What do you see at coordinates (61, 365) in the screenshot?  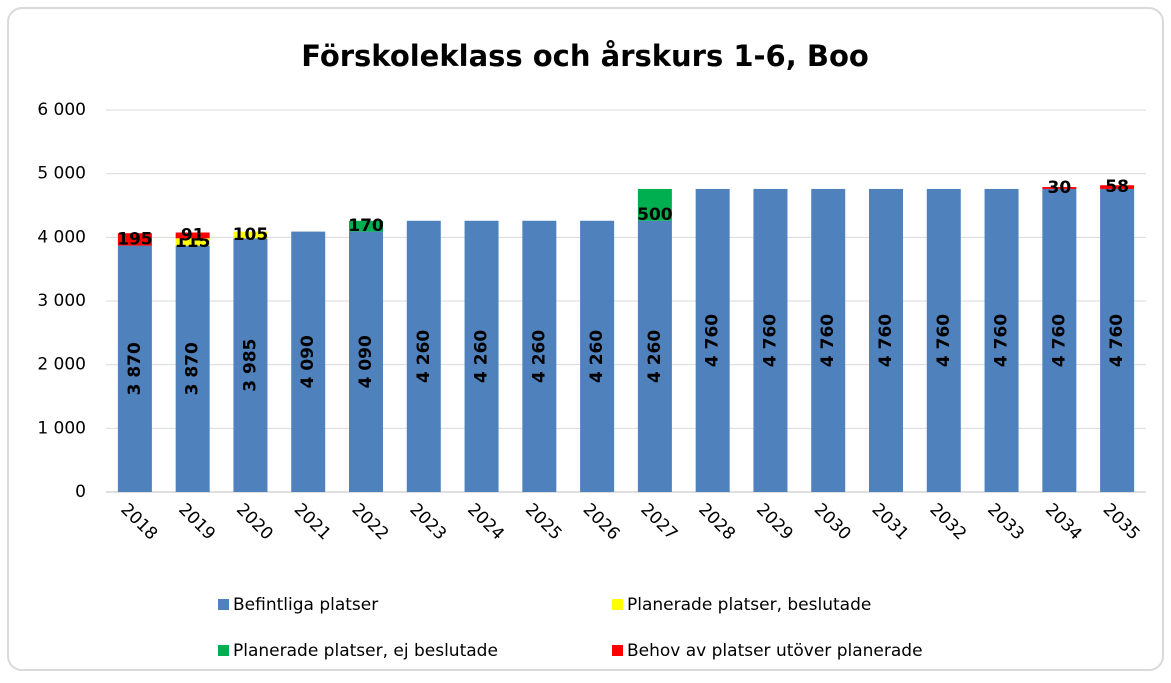 I see `y-tick-label: 2 000` at bounding box center [61, 365].